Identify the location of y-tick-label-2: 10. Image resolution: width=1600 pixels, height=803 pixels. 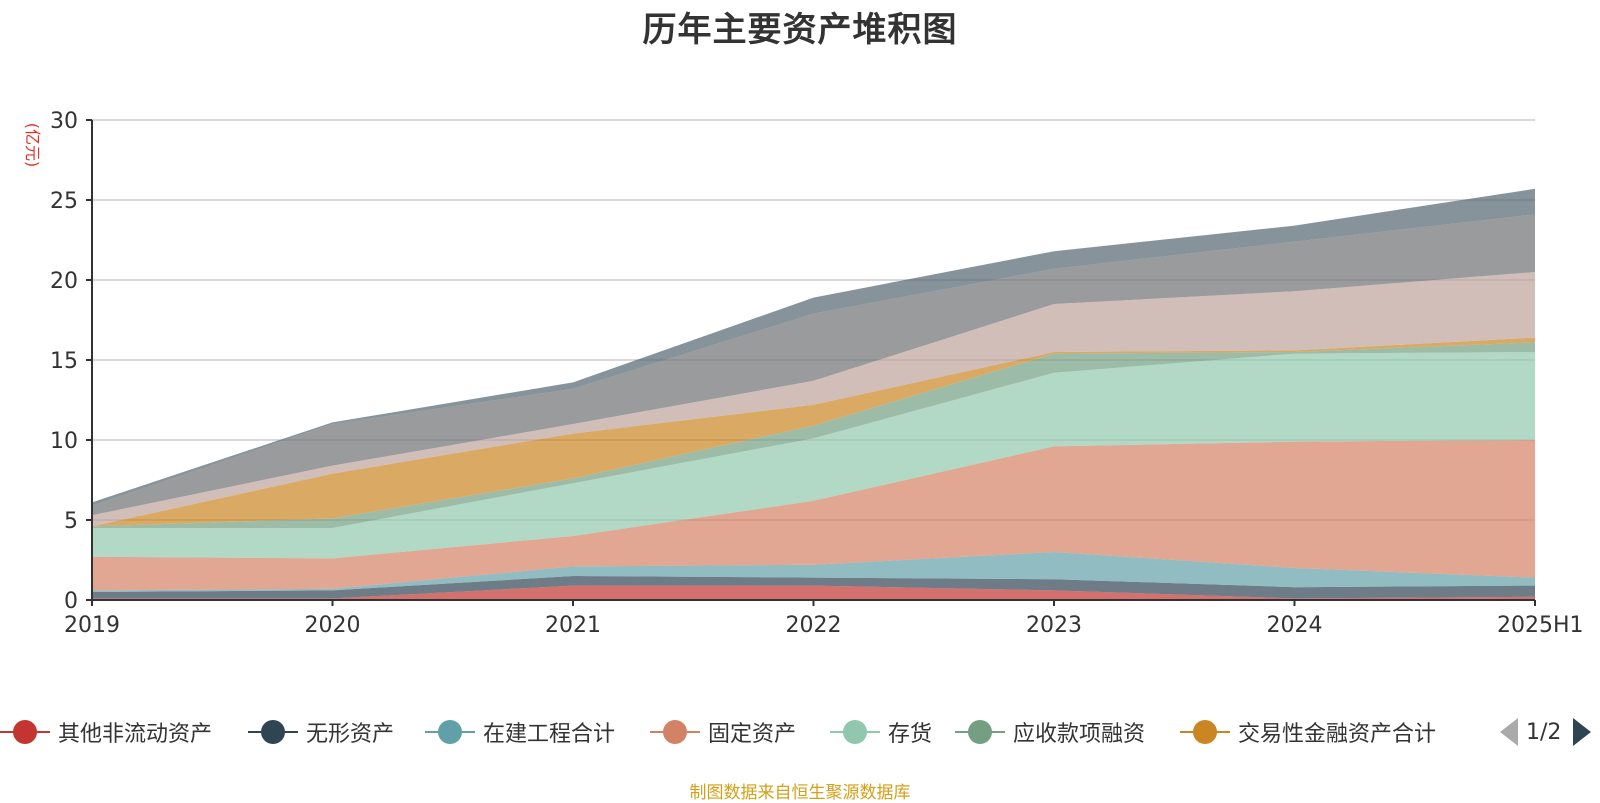
(64, 441).